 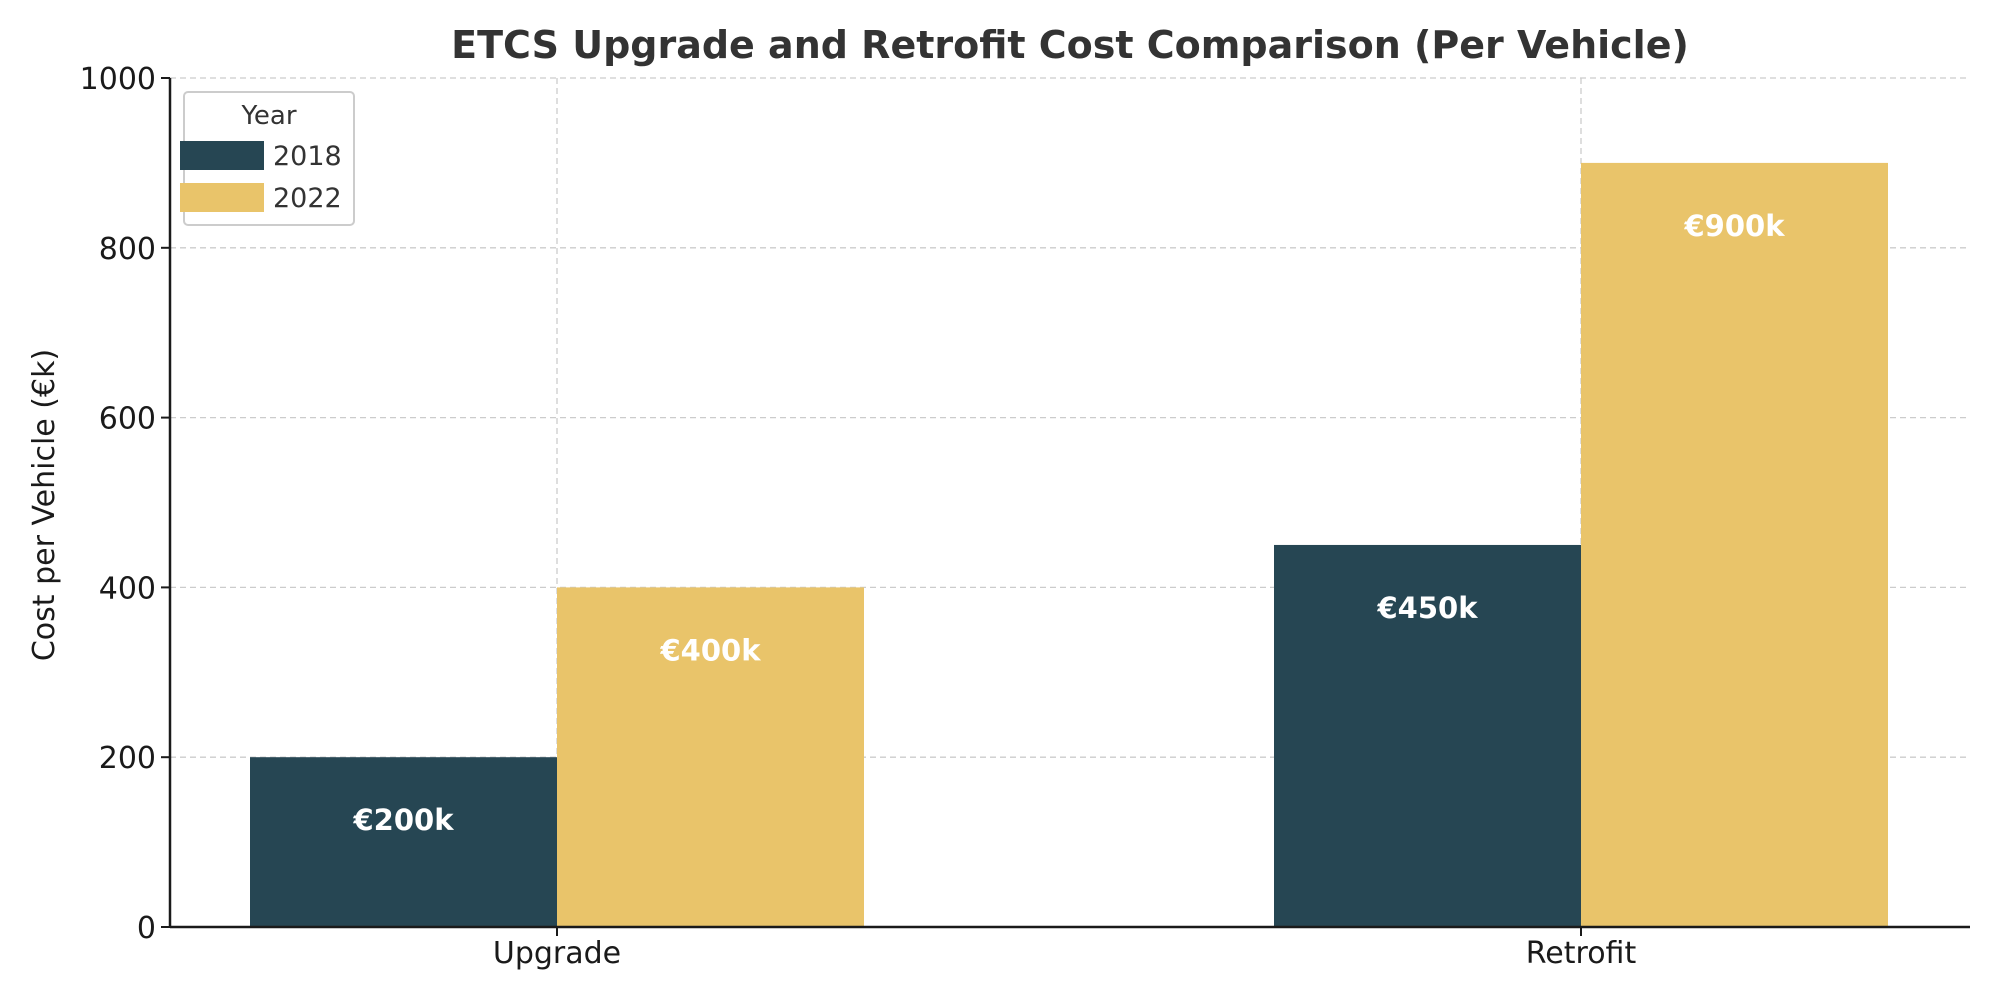 What do you see at coordinates (404, 820) in the screenshot?
I see `data-label-upgrade-2018: €200k` at bounding box center [404, 820].